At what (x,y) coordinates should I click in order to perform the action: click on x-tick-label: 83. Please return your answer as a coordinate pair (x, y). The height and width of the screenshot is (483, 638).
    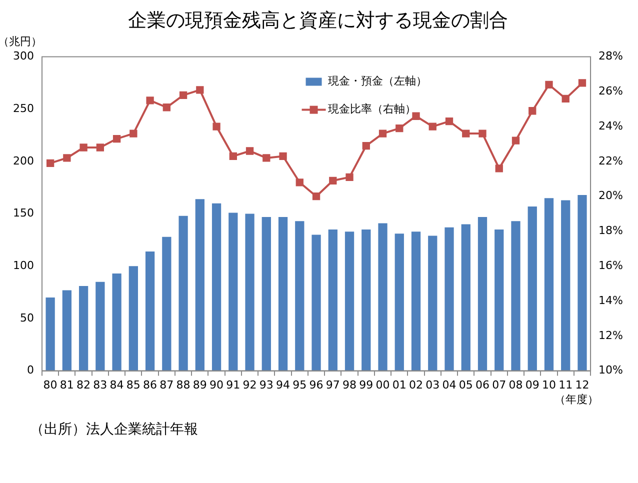
    Looking at the image, I should click on (100, 385).